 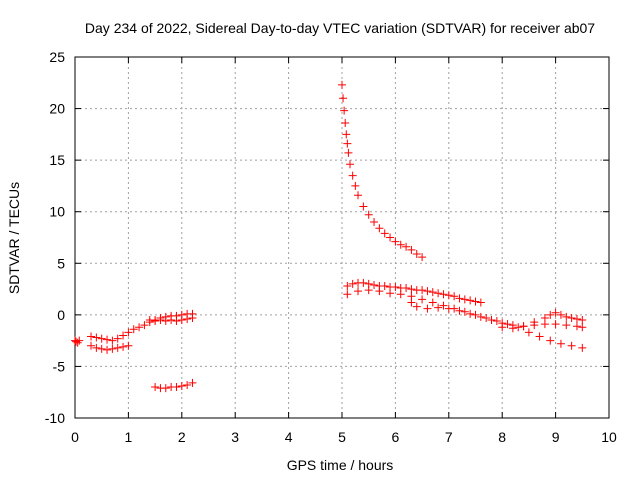 I want to click on y-tick-label: -5, so click(x=59, y=366).